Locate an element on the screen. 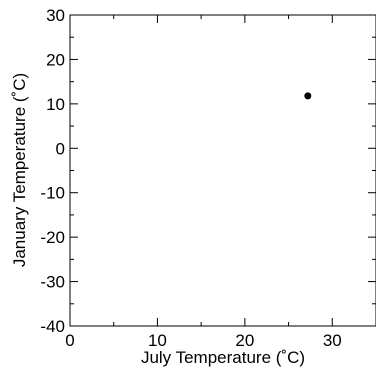 Image resolution: width=376 pixels, height=375 pixels. y-tick-label: -40 is located at coordinates (52, 326).